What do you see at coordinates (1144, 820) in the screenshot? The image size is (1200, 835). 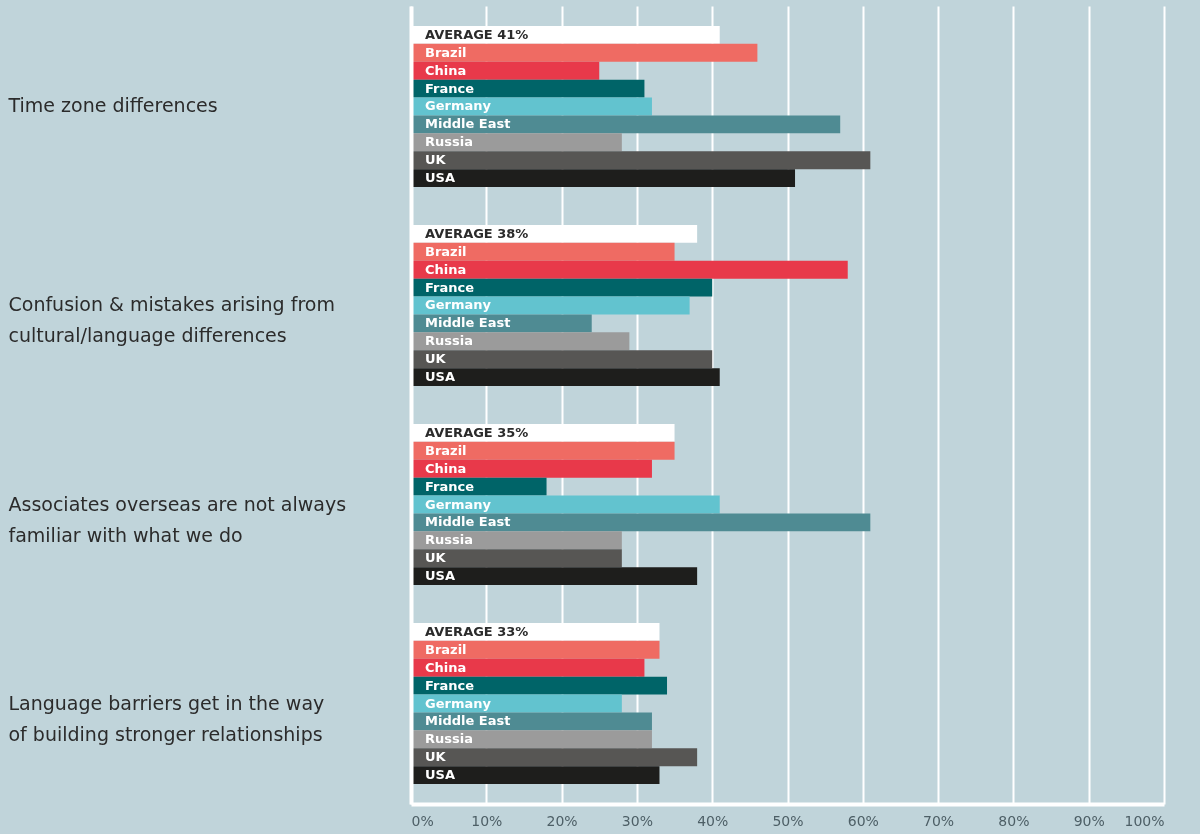 I see `x-tick-label: 100%` at bounding box center [1144, 820].